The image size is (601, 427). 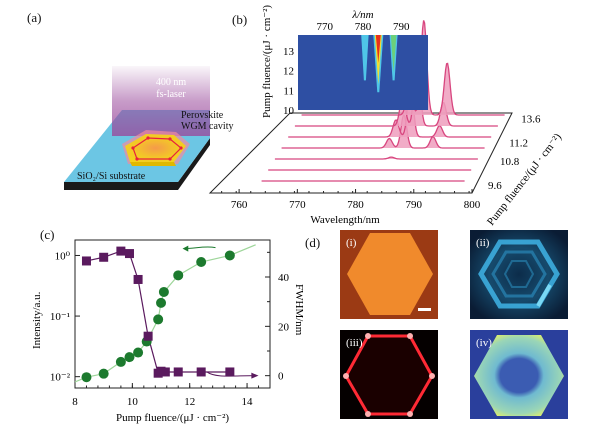 I want to click on x-tick-label: 10, so click(x=133, y=402).